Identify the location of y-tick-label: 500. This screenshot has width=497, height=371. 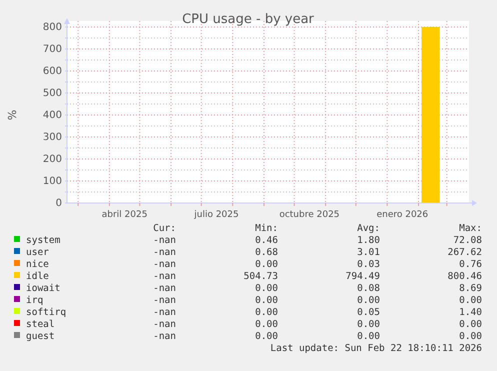
(52, 94).